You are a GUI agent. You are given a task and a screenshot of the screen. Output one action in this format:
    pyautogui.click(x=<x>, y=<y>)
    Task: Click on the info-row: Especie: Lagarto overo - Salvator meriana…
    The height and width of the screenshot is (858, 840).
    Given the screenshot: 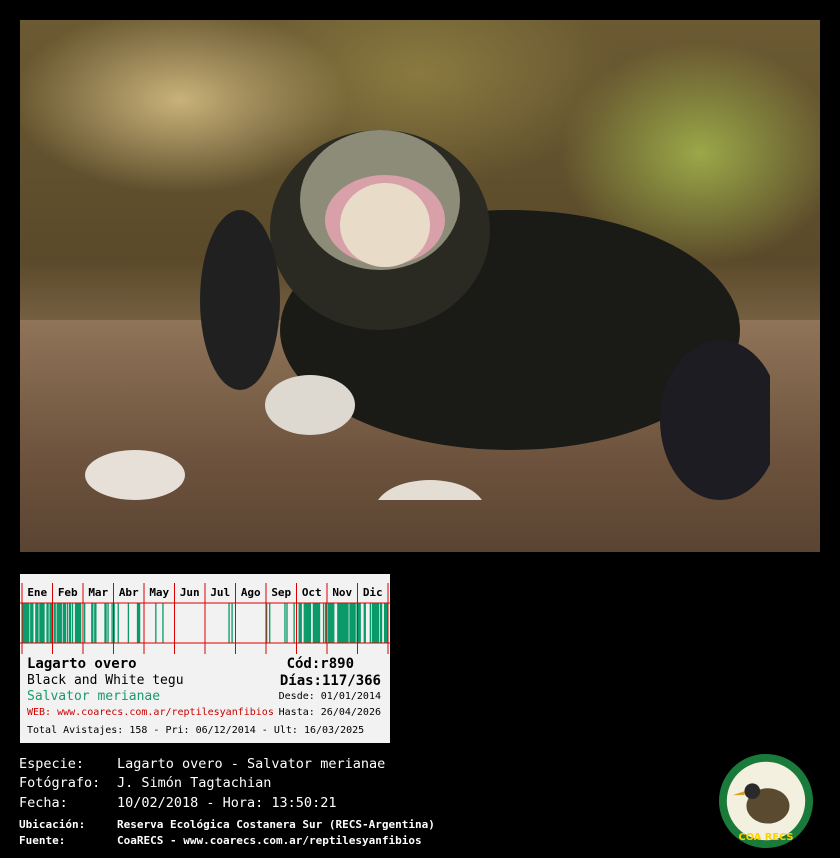 What is the action you would take?
    pyautogui.click(x=202, y=764)
    